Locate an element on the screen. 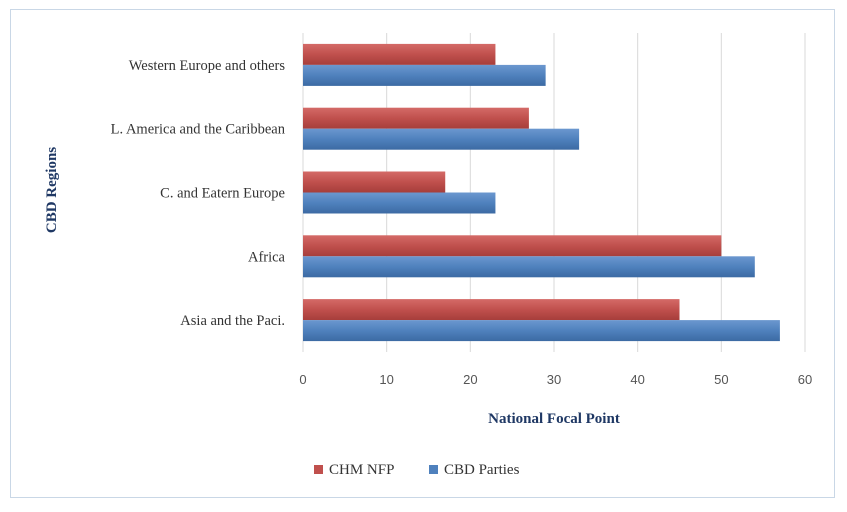 The image size is (847, 512). bar-chm-nfp-asia-and-the-paci is located at coordinates (491, 310).